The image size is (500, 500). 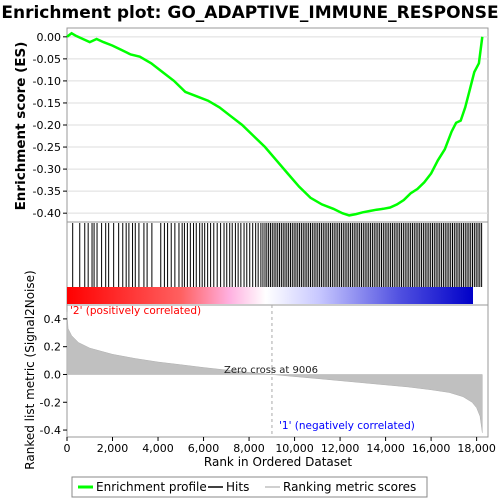 What do you see at coordinates (47, 191) in the screenshot?
I see `es-y-tick-label: -0.35` at bounding box center [47, 191].